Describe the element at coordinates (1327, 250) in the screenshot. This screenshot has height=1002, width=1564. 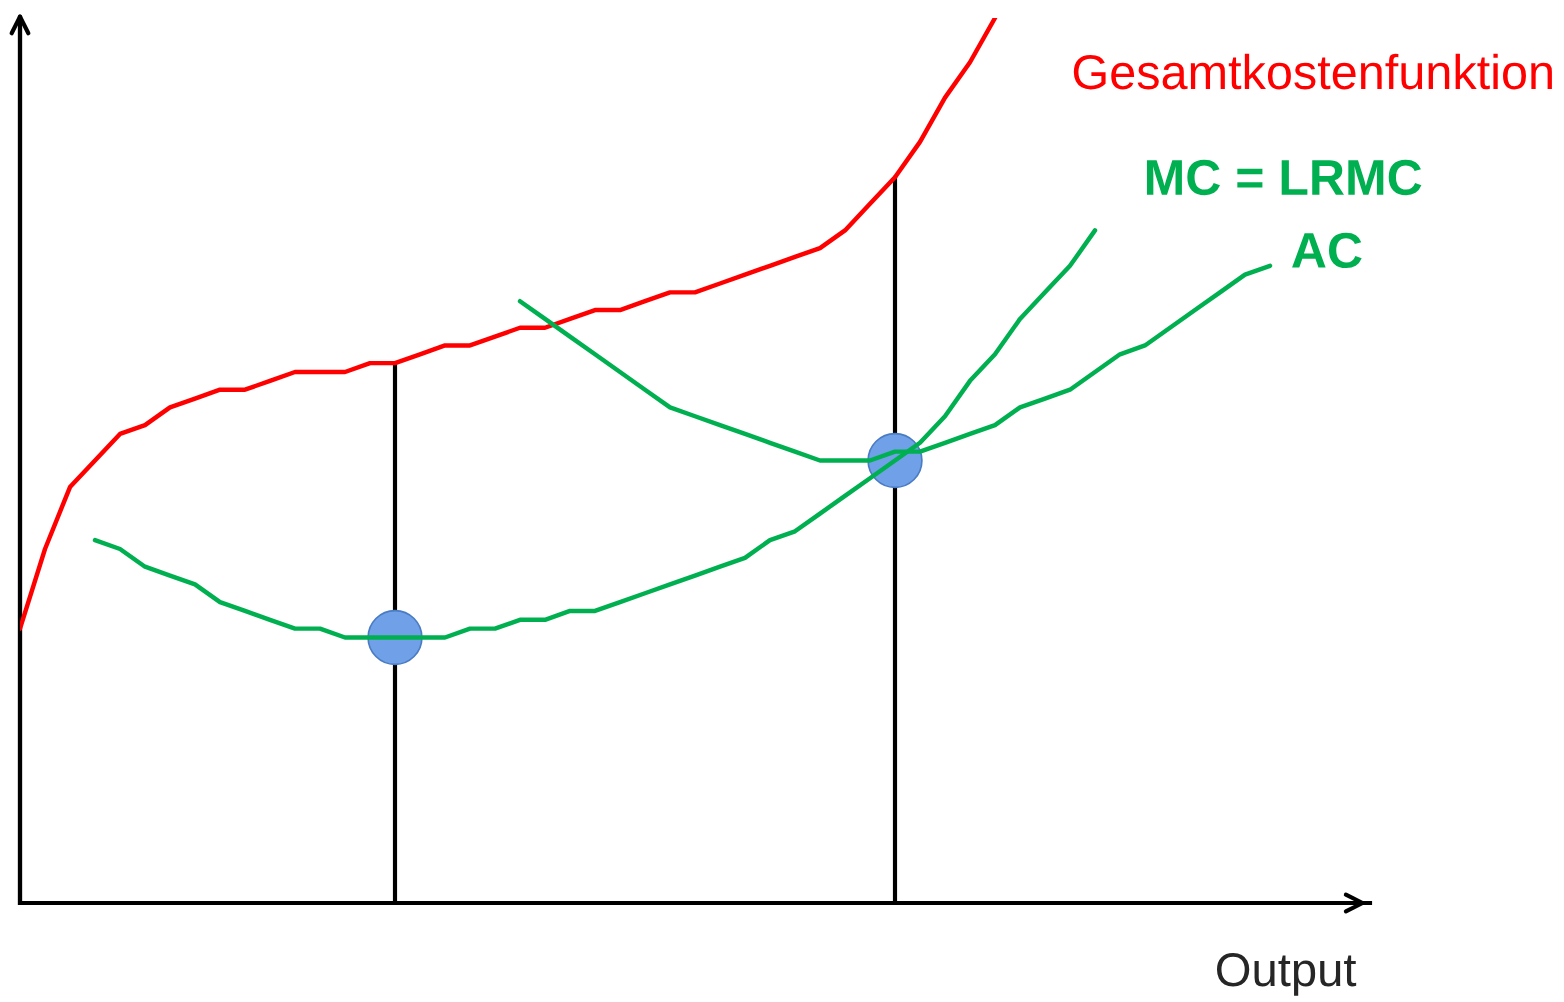
I see `series-label: AC` at that location.